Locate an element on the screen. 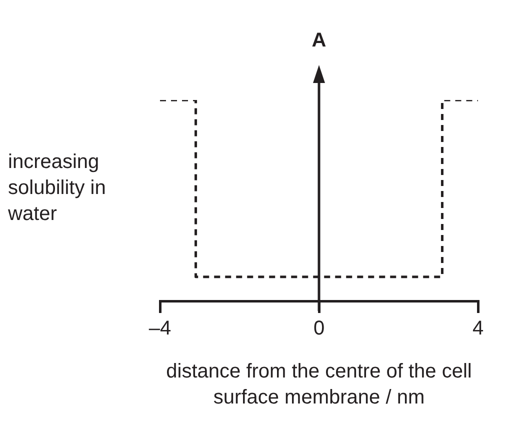 This screenshot has height=423, width=518. x-tick-label: –4 is located at coordinates (160, 329).